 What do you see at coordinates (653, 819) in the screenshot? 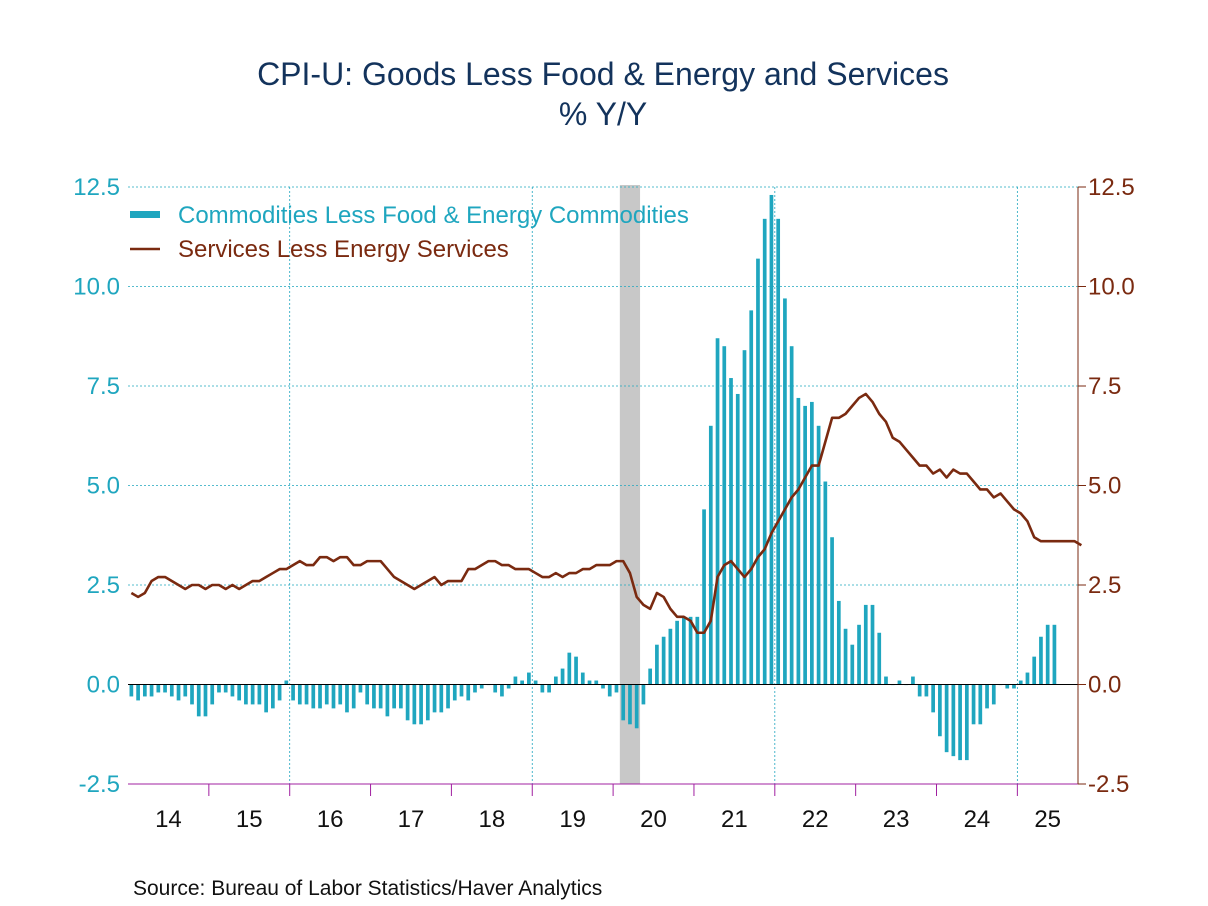
I see `x-tick-label: 20` at bounding box center [653, 819].